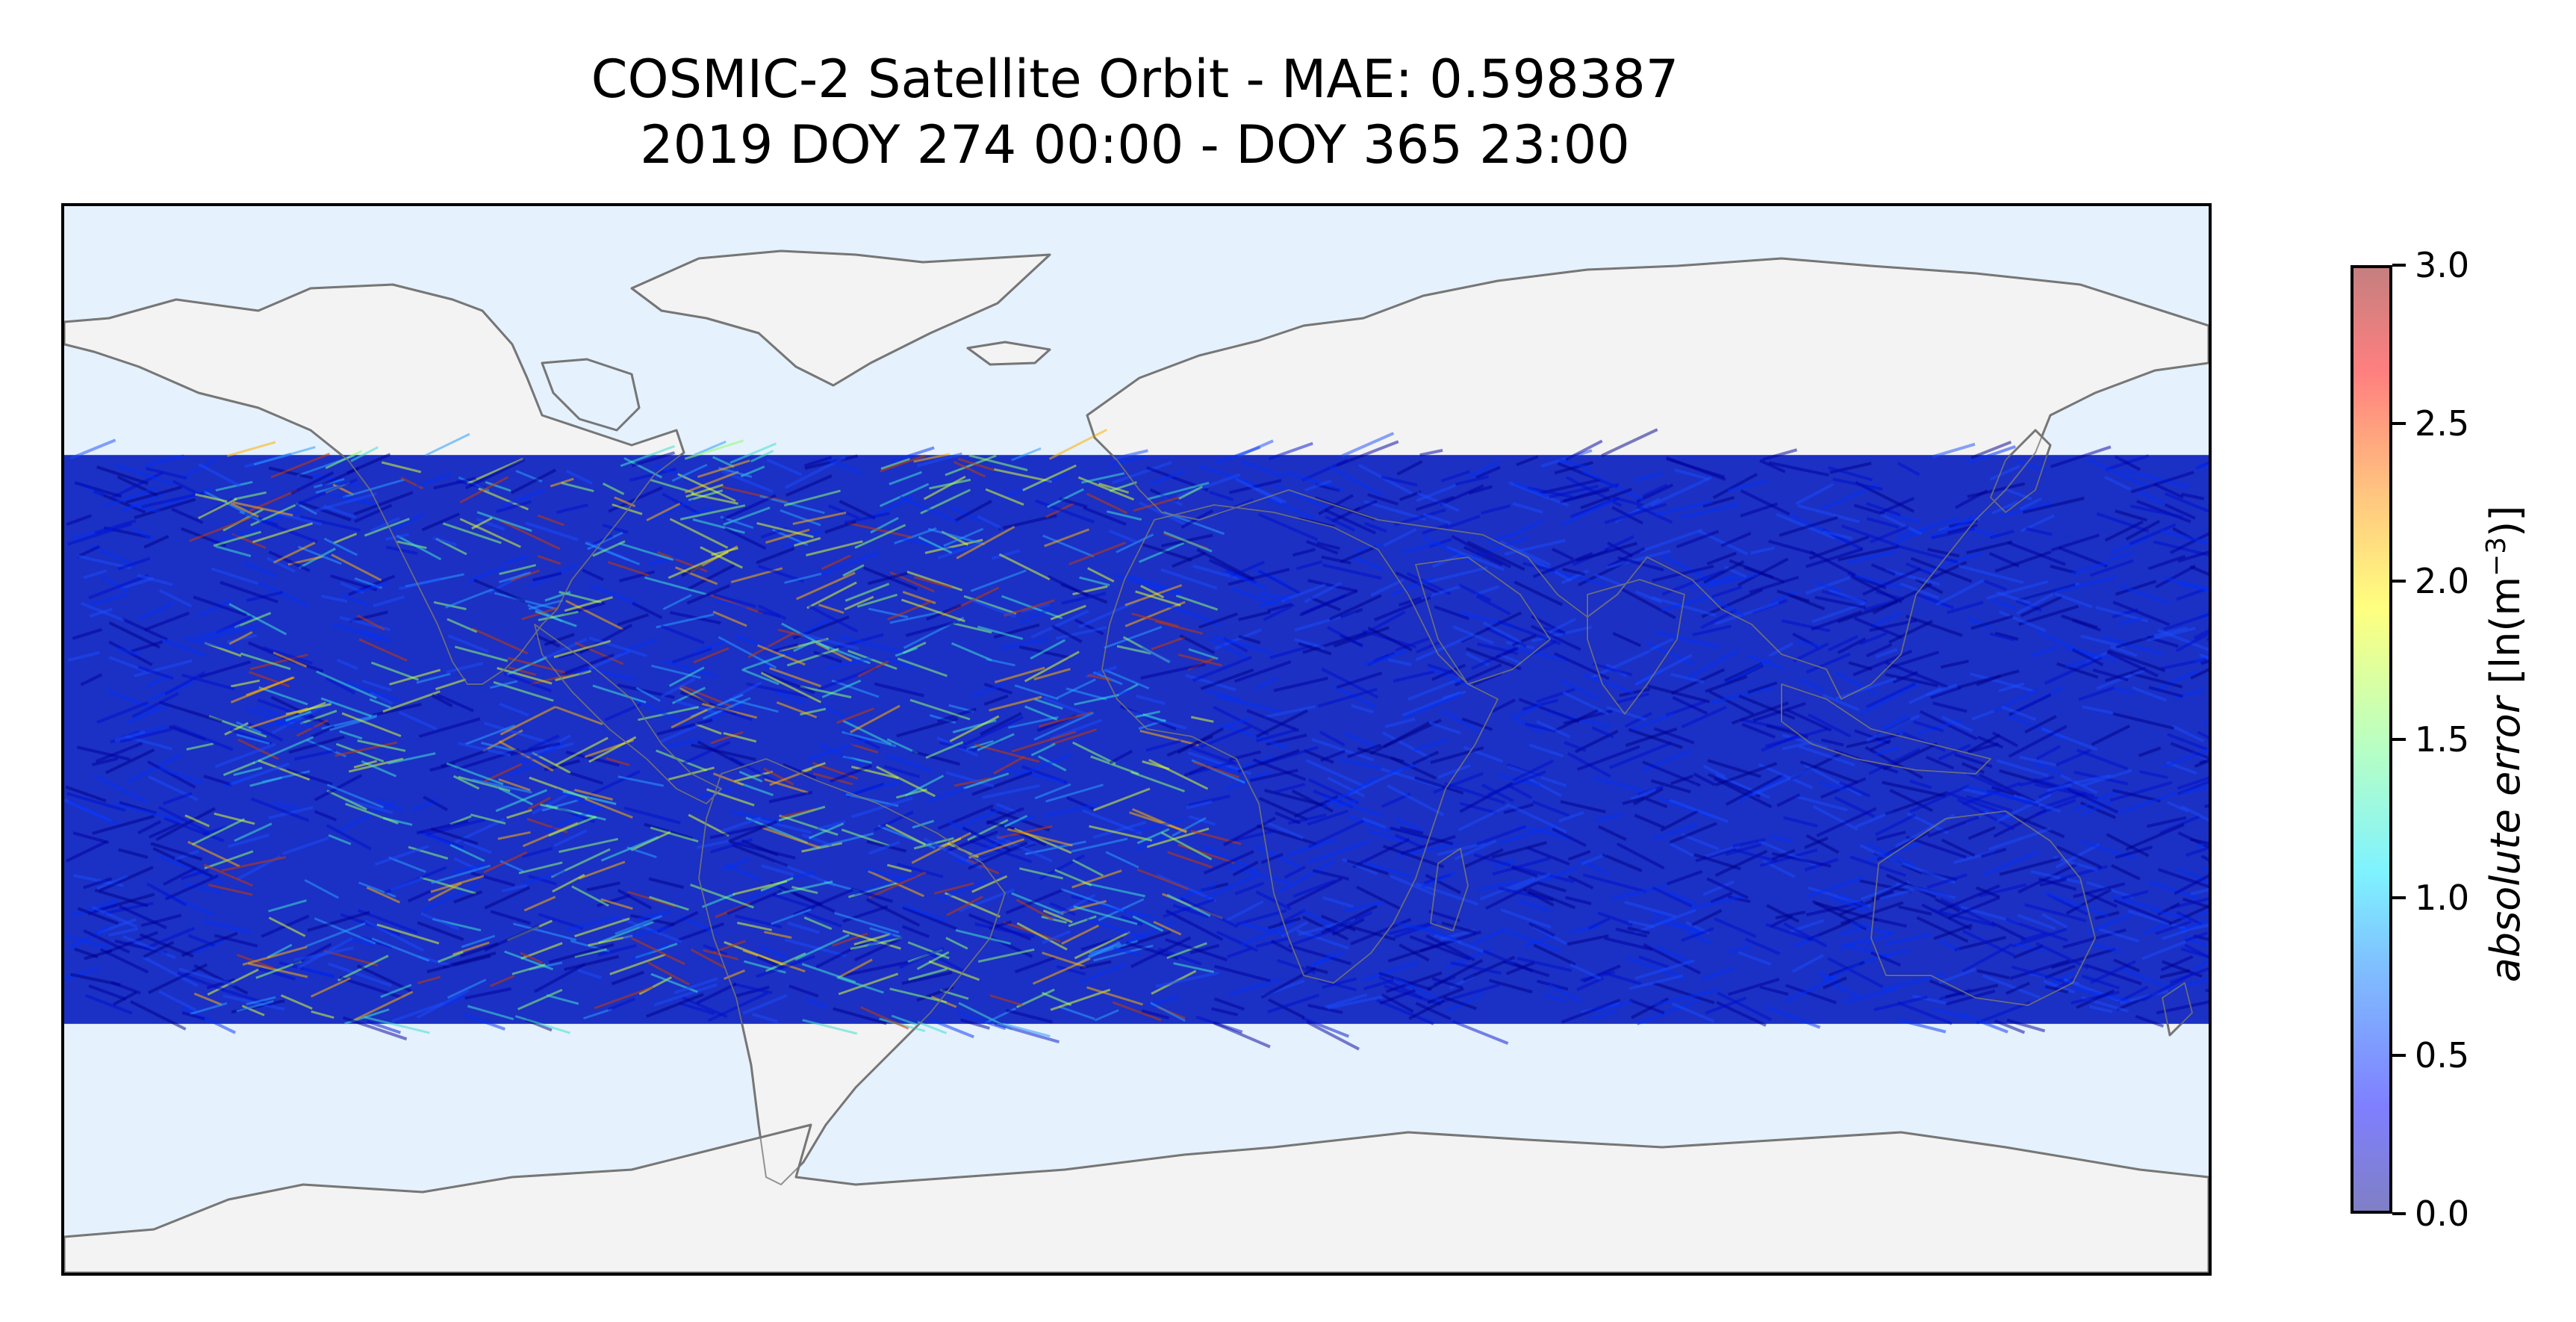 Image resolution: width=2576 pixels, height=1322 pixels. I want to click on colorbar-tick-label: 1.5, so click(2442, 739).